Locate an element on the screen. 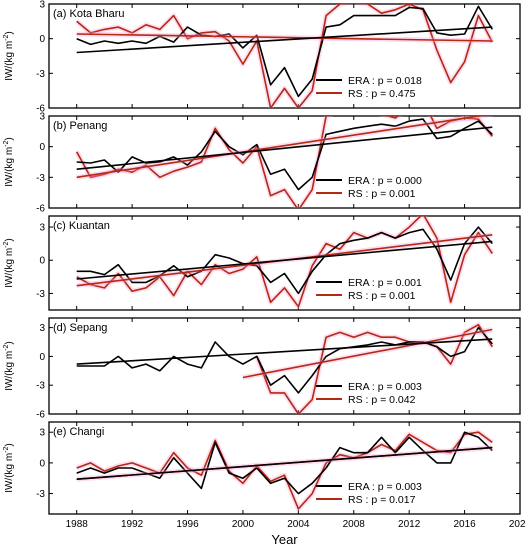 Image resolution: width=526 pixels, height=550 pixels. panel-title: (b) Penang is located at coordinates (80, 126).